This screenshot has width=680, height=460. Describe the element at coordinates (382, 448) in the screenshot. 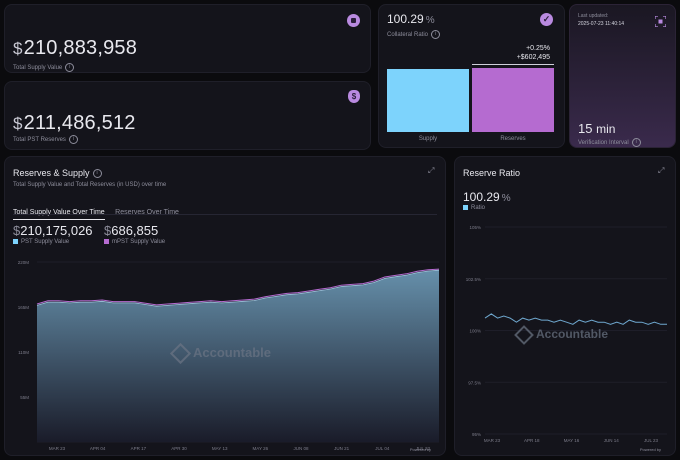

I see `x-tick-label: JUL 04` at that location.